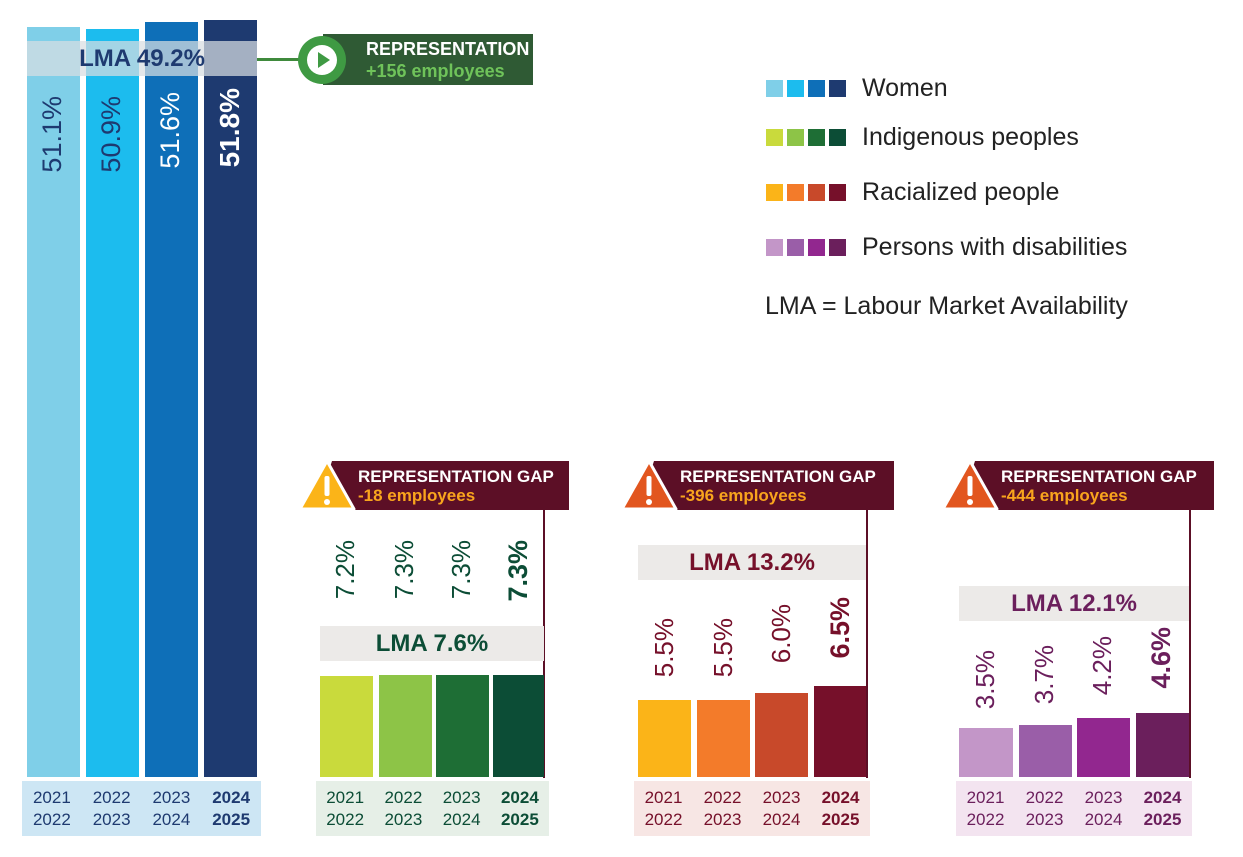 This screenshot has height=857, width=1243. Describe the element at coordinates (404, 570) in the screenshot. I see `indigenous-value-label-2022: 7.3%` at that location.